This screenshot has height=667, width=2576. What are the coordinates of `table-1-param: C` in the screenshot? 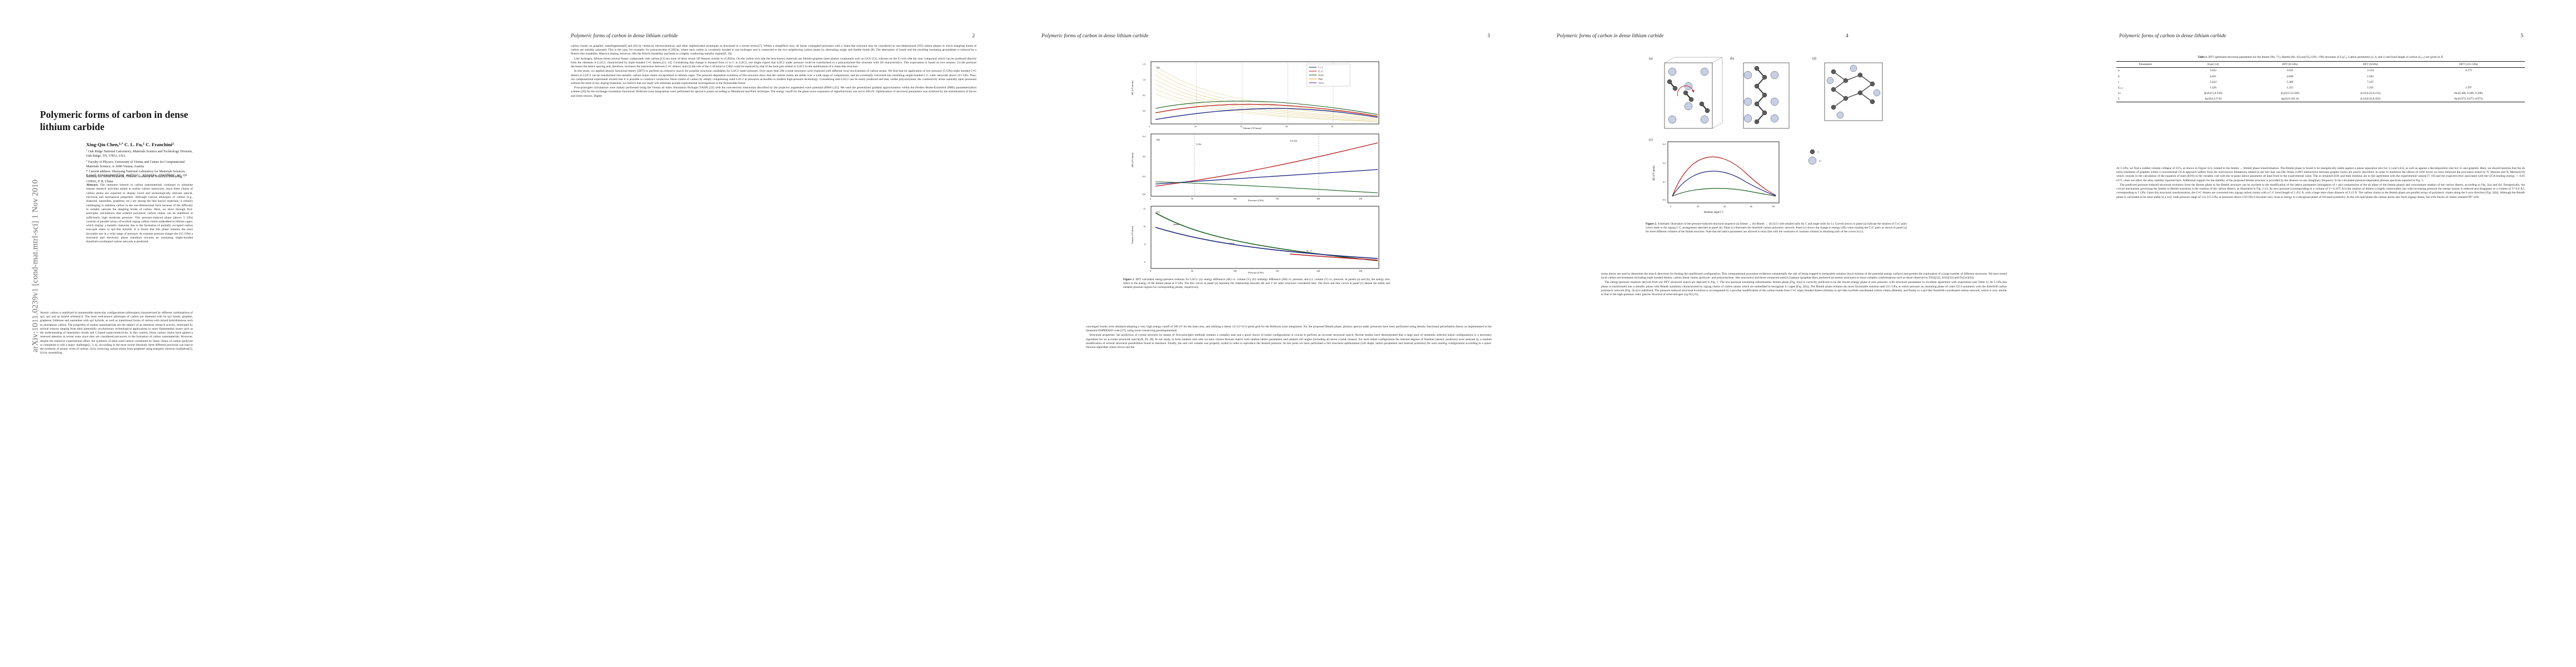 It's located at (2119, 99).